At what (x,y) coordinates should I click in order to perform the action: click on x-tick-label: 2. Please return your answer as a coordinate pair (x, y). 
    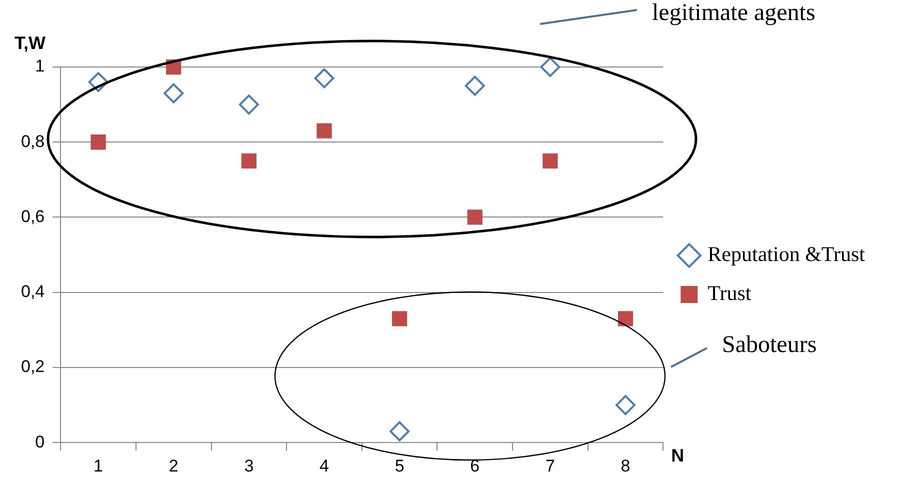
    Looking at the image, I should click on (173, 466).